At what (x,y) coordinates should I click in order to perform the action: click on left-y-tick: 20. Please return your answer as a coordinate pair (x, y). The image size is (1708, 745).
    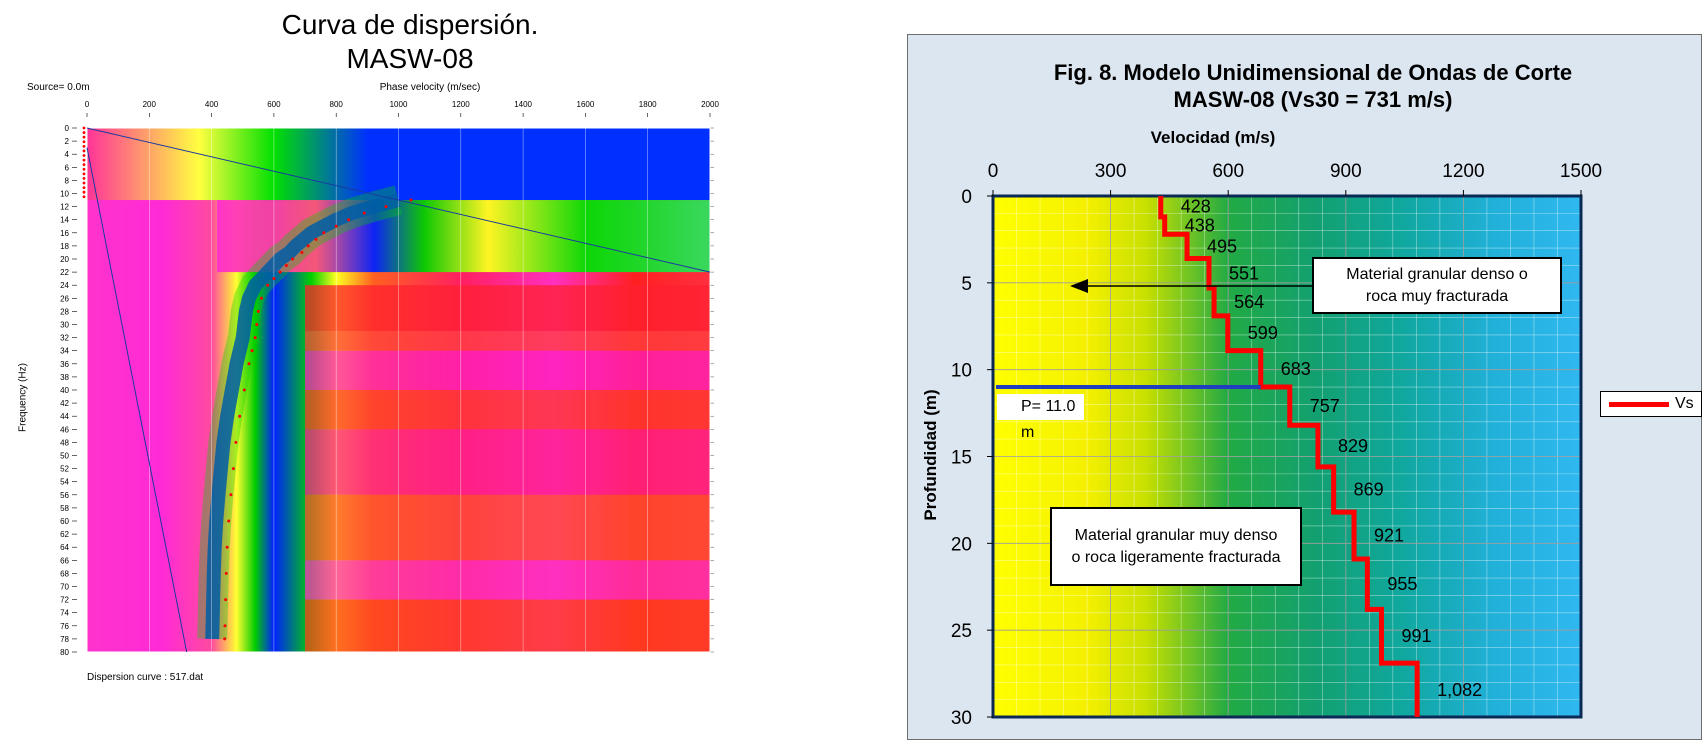
    Looking at the image, I should click on (64, 259).